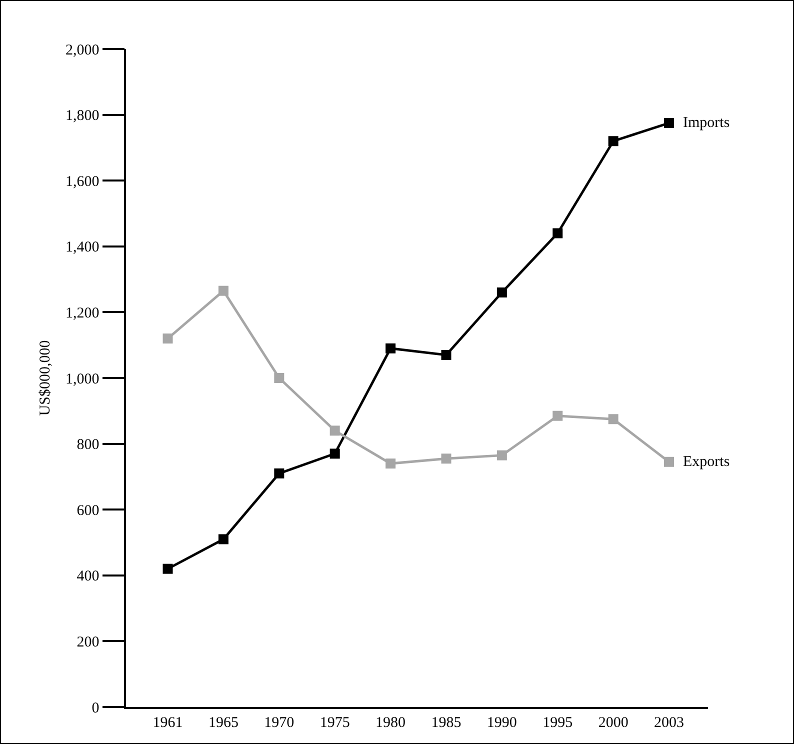  I want to click on y-tick-label: 1,200, so click(83, 313).